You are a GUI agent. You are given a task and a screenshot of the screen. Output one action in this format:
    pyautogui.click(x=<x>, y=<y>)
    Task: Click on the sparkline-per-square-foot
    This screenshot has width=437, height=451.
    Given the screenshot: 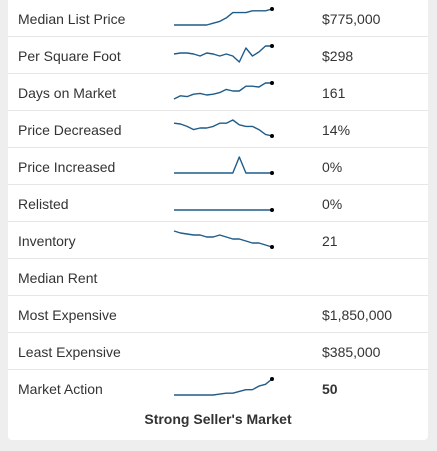 What is the action you would take?
    pyautogui.click(x=223, y=53)
    